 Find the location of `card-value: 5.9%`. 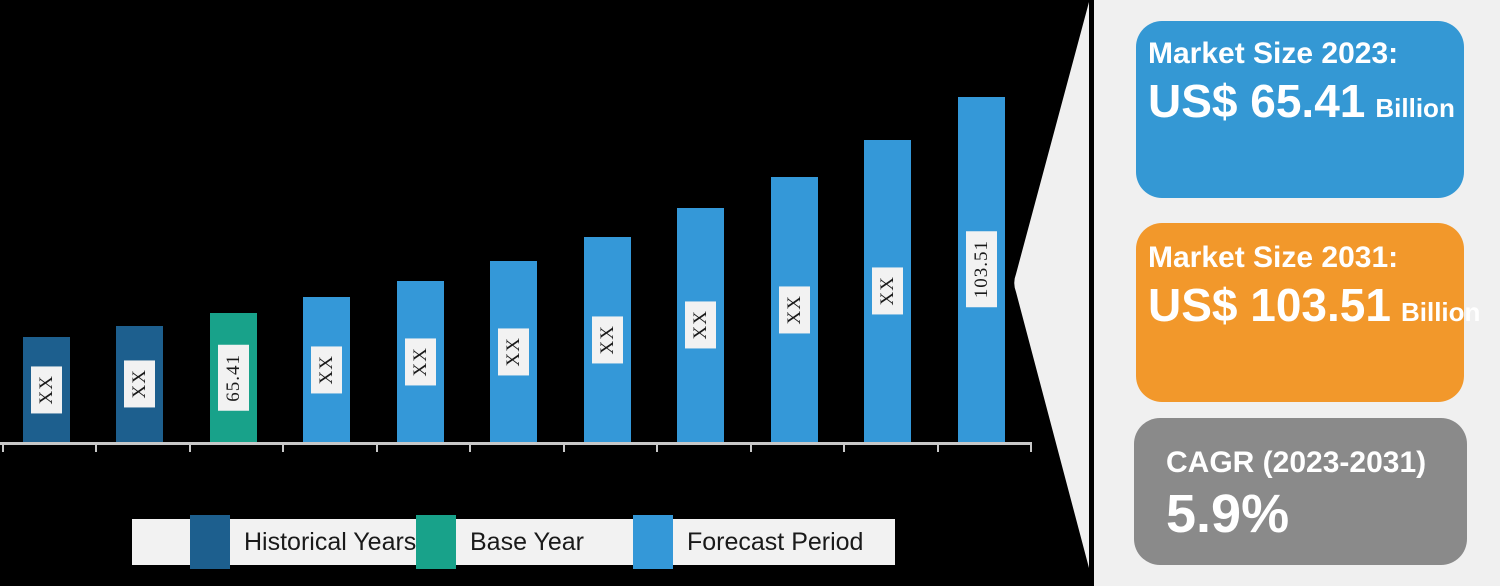

card-value: 5.9% is located at coordinates (1228, 513).